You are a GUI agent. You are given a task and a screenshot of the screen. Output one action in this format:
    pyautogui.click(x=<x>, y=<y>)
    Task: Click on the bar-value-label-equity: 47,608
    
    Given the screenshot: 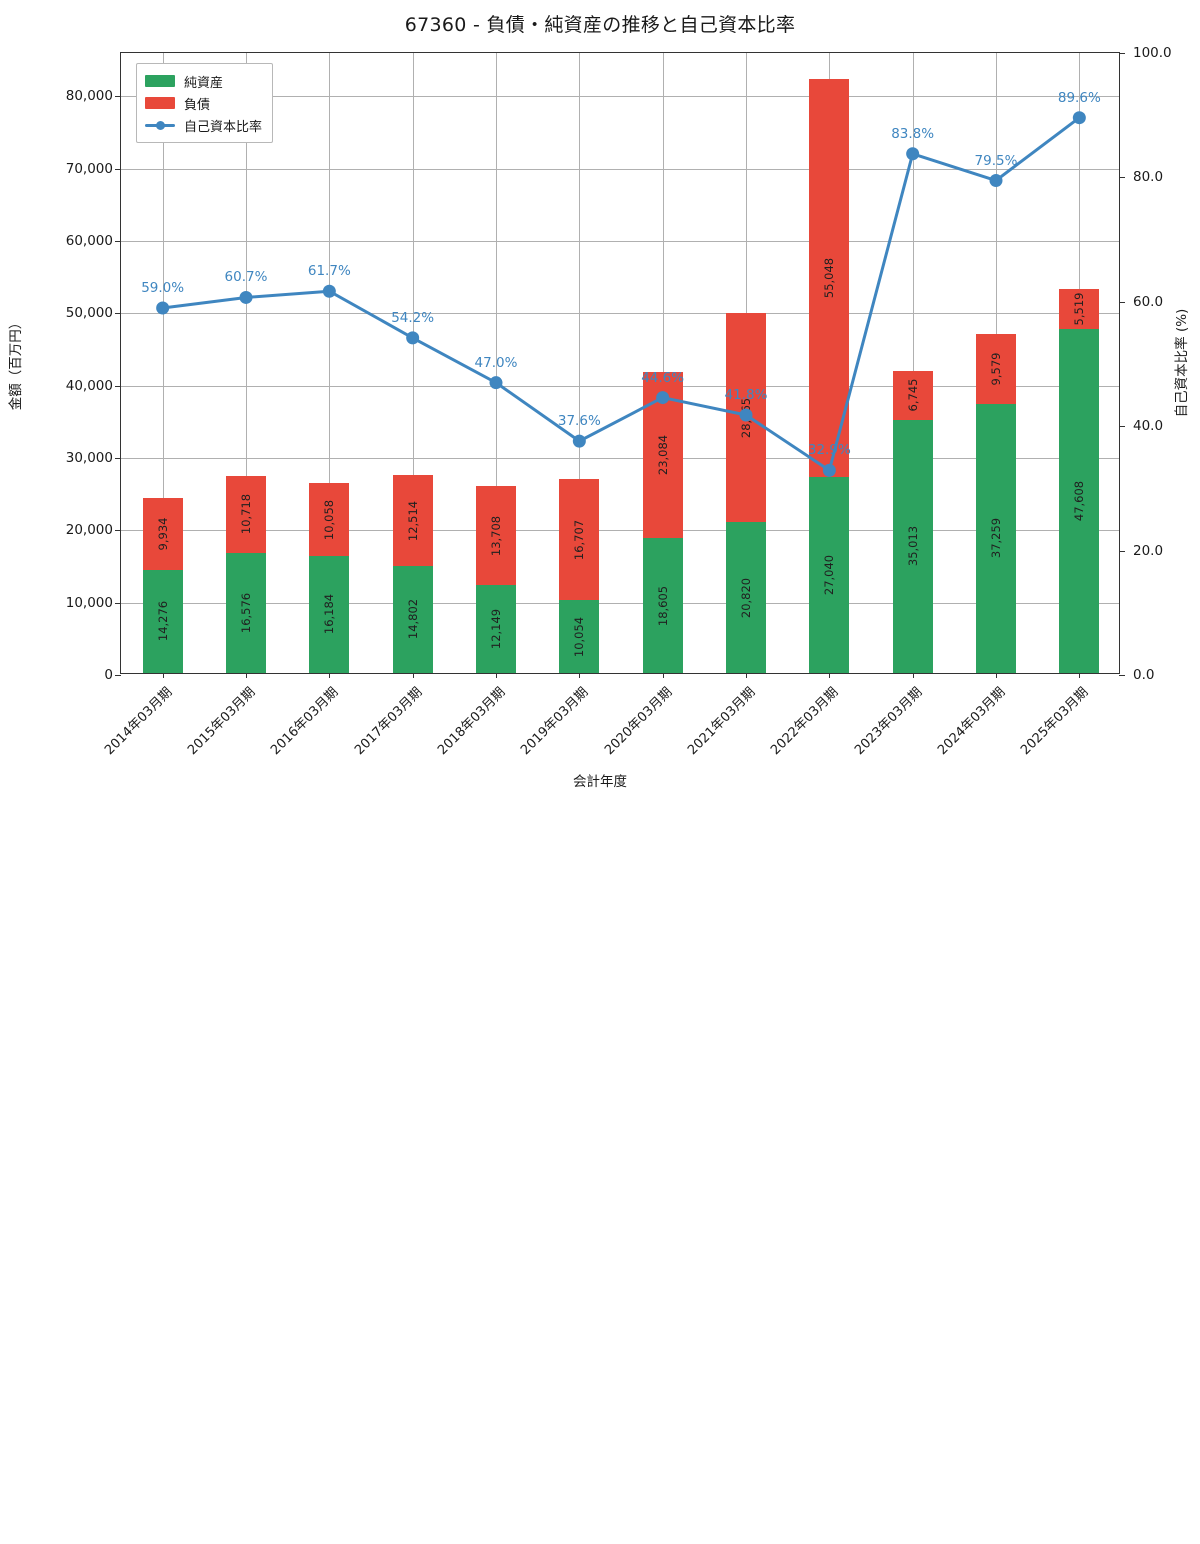 What is the action you would take?
    pyautogui.click(x=1079, y=500)
    